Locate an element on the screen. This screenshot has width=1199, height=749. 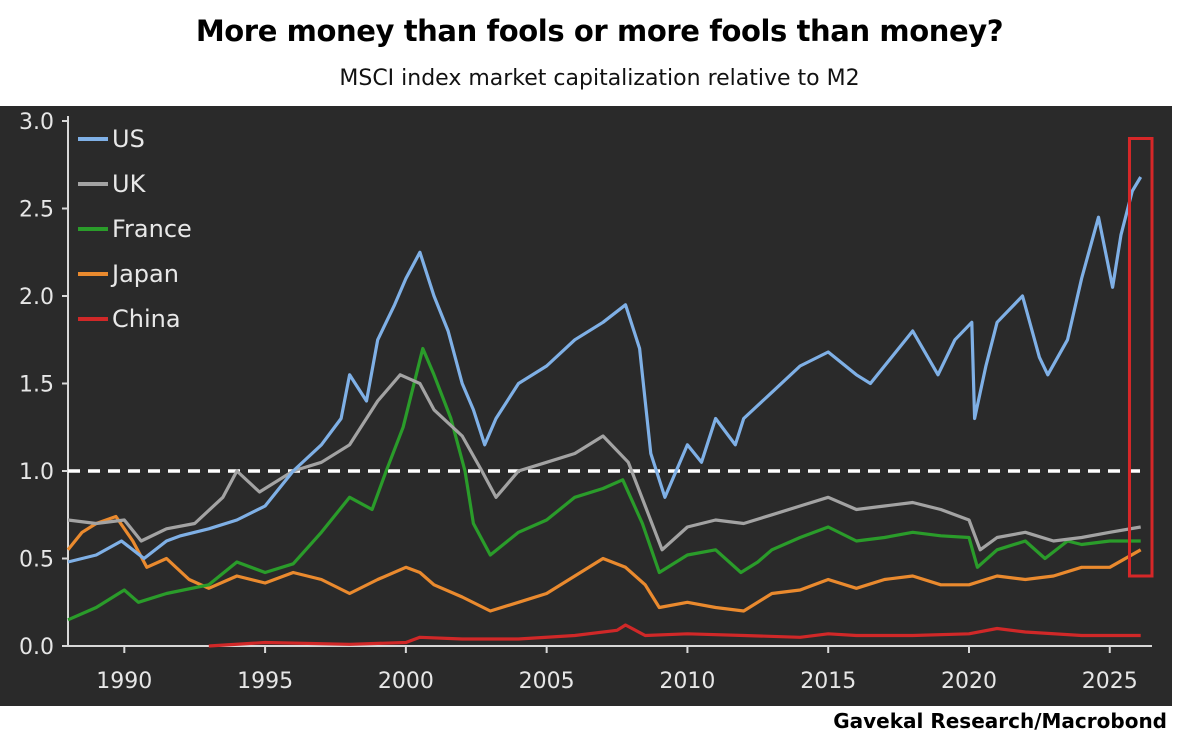
legend-label-japan: Japan is located at coordinates (144, 274).